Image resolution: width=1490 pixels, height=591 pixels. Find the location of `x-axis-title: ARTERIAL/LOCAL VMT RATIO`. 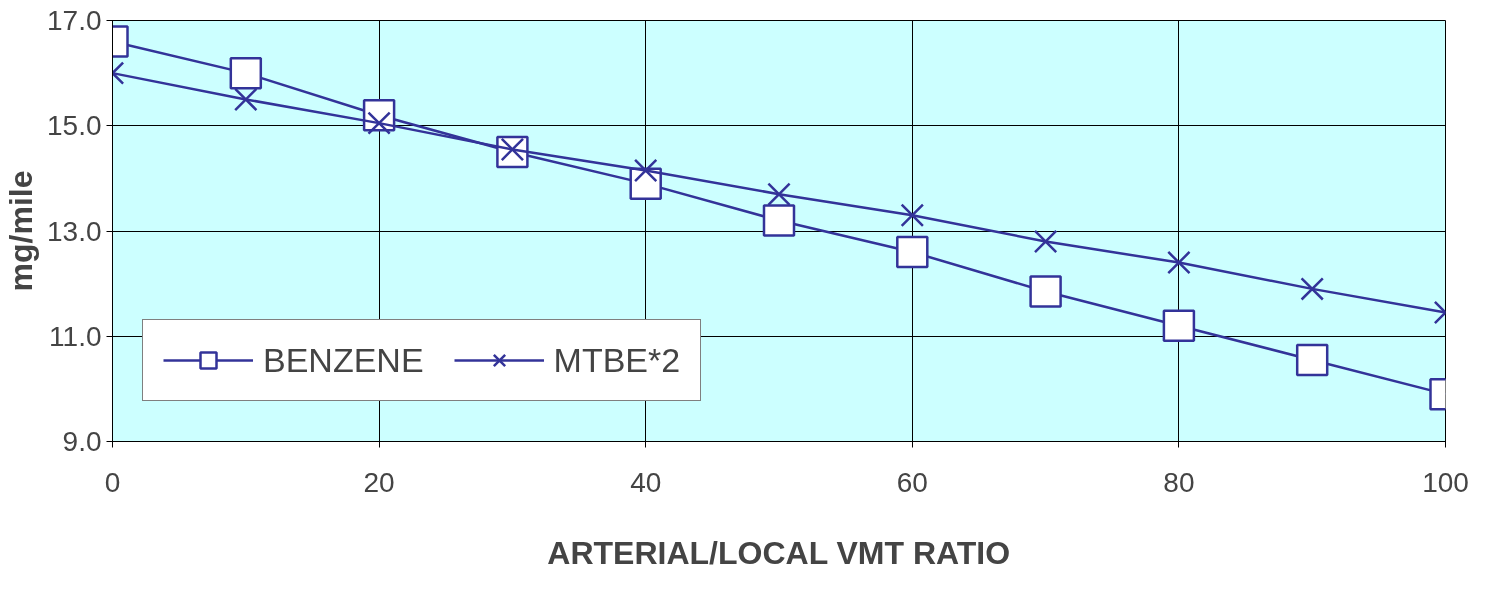

x-axis-title: ARTERIAL/LOCAL VMT RATIO is located at coordinates (779, 552).